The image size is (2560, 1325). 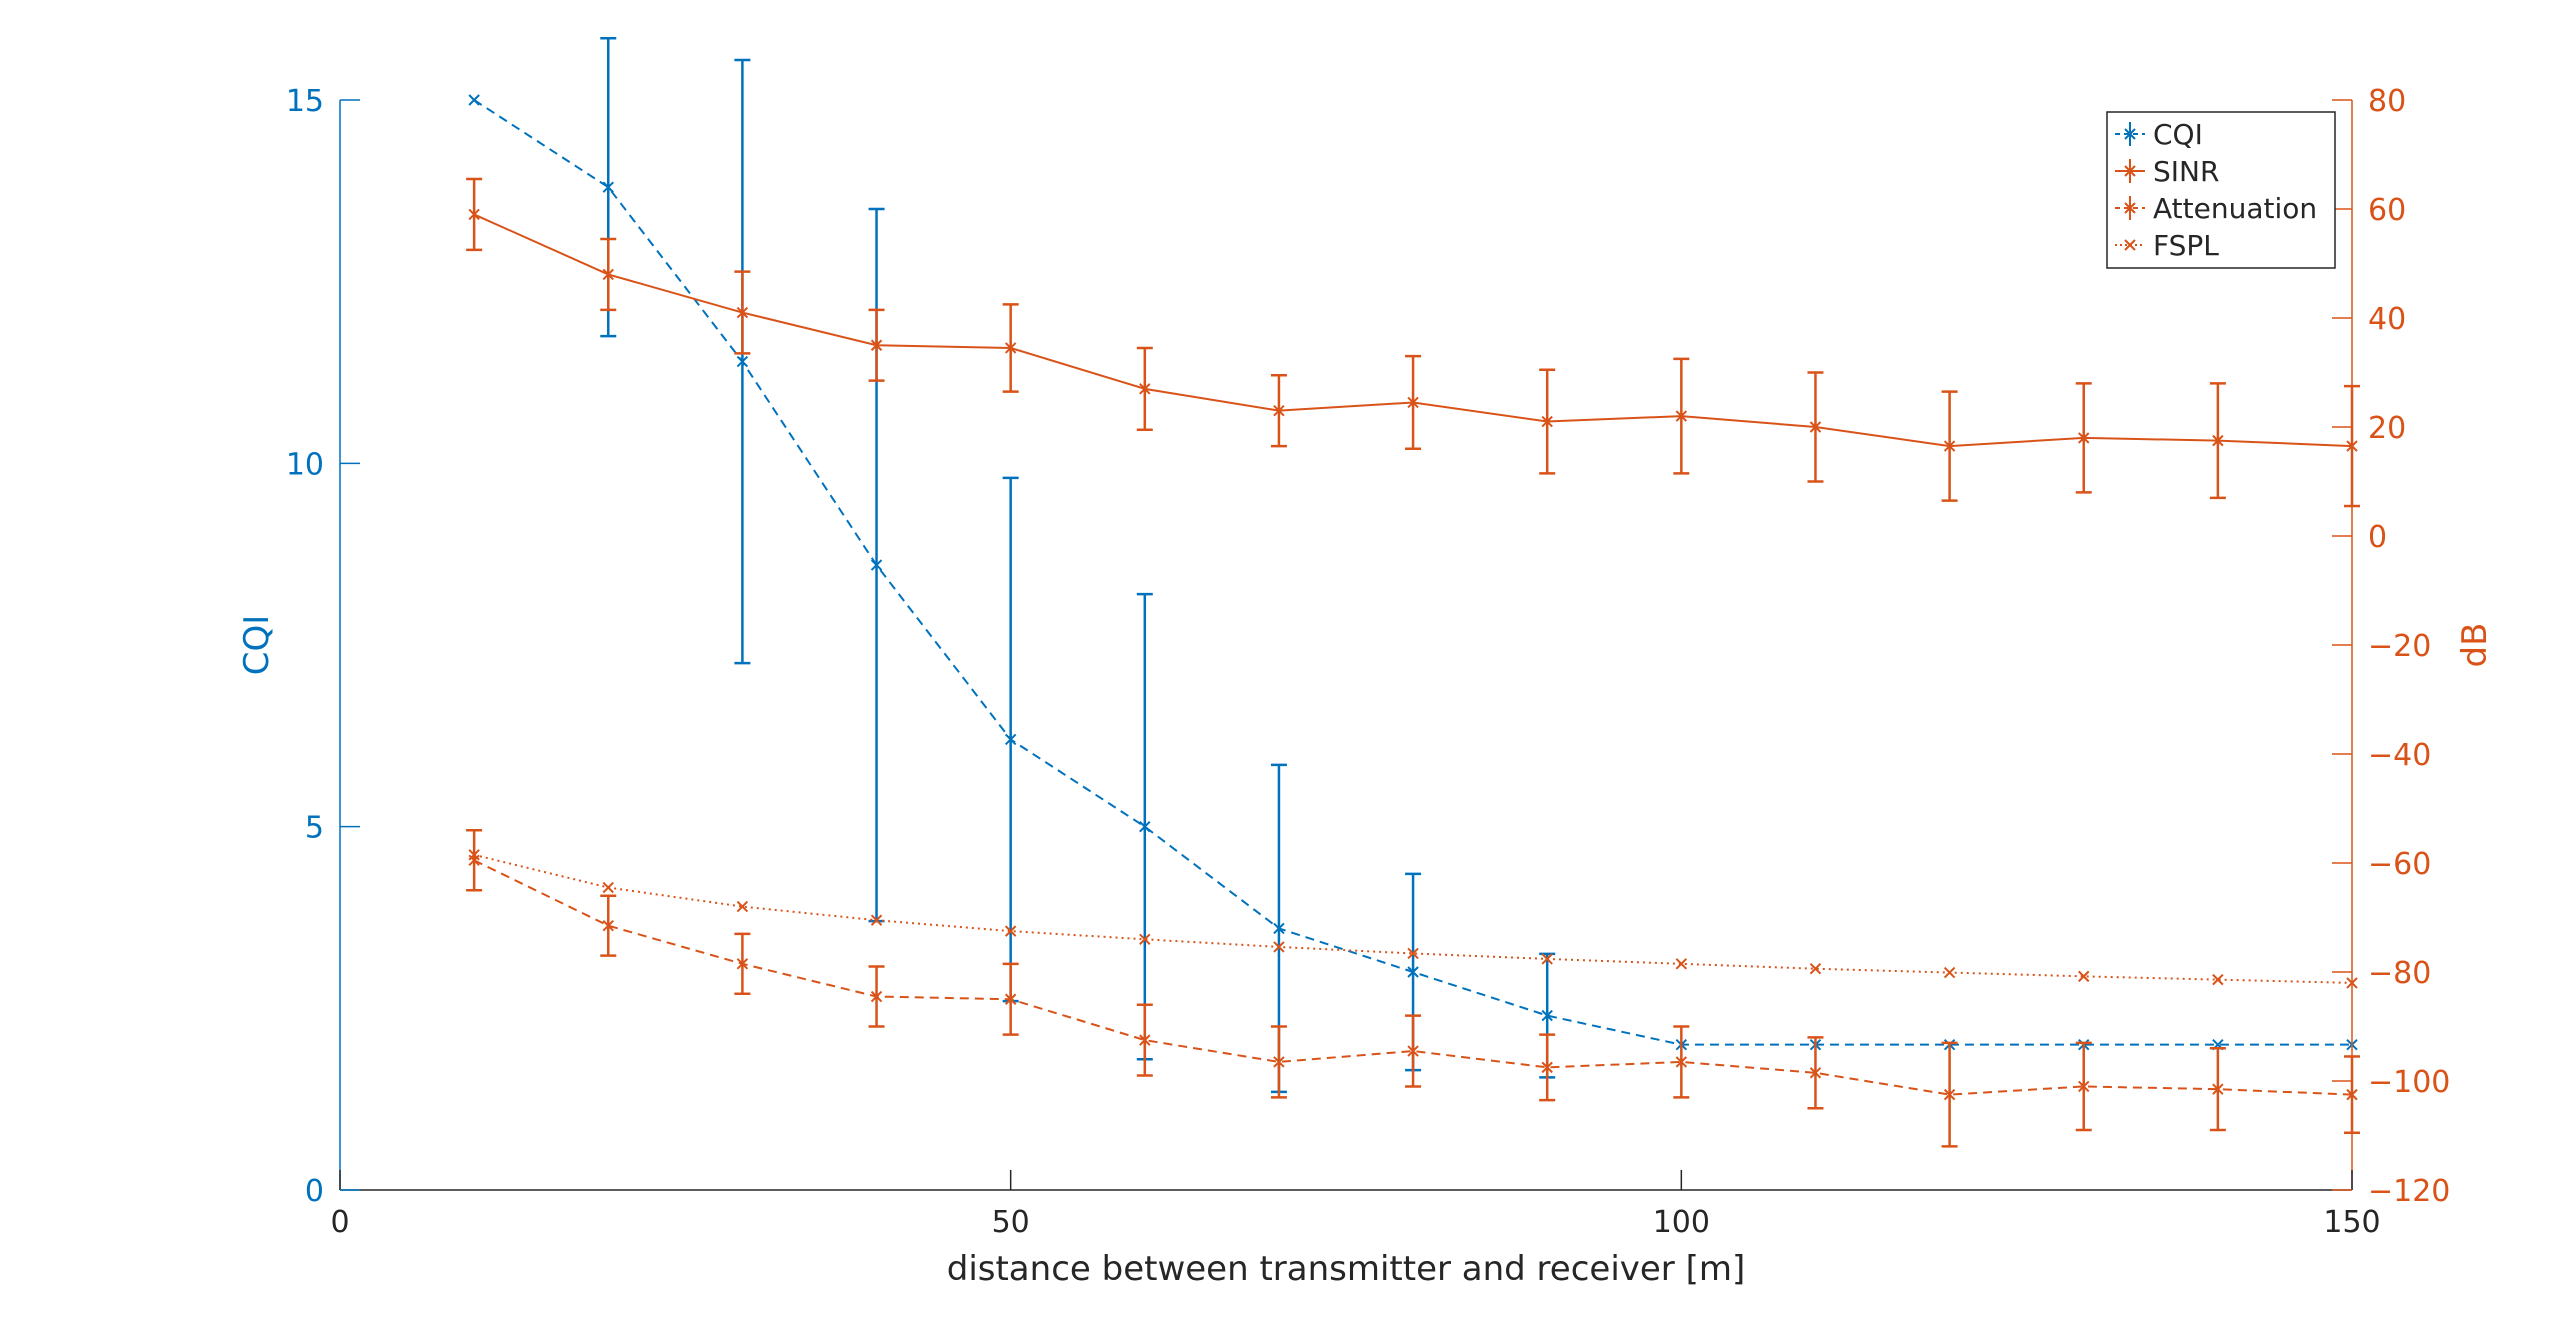 What do you see at coordinates (2387, 101) in the screenshot?
I see `y-right-tick-label: 80` at bounding box center [2387, 101].